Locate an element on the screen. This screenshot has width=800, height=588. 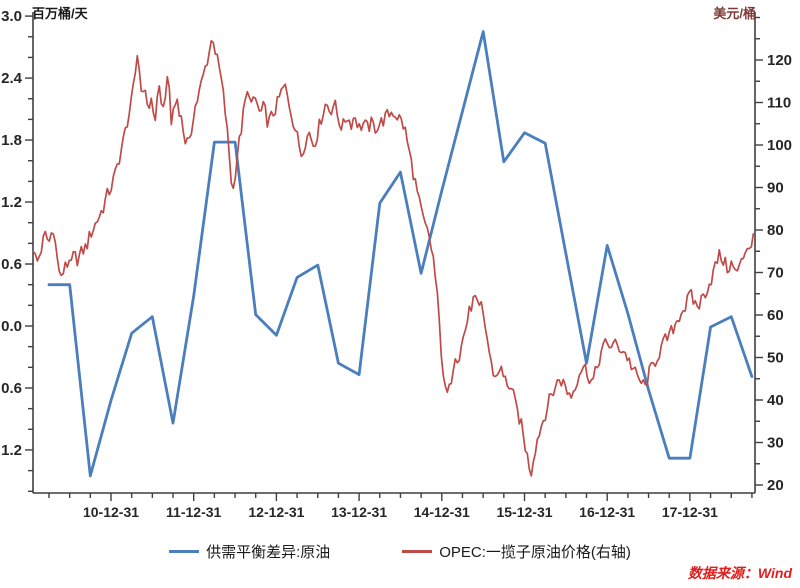
right-axis-tick-label: 30 is located at coordinates (775, 443).